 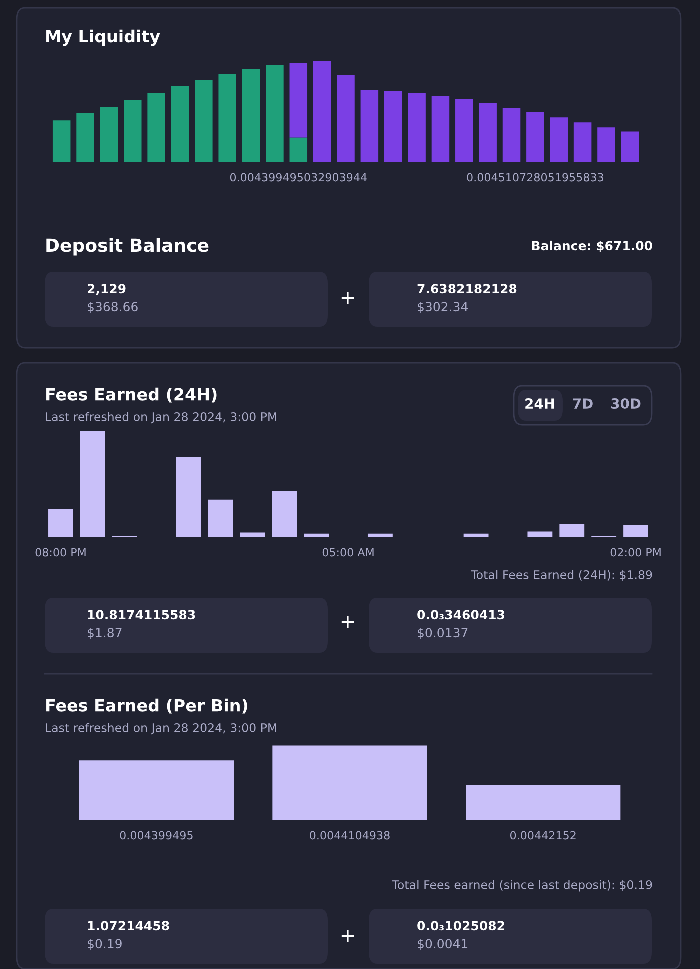 I want to click on x-tick-label: 02:00 PM, so click(x=635, y=552).